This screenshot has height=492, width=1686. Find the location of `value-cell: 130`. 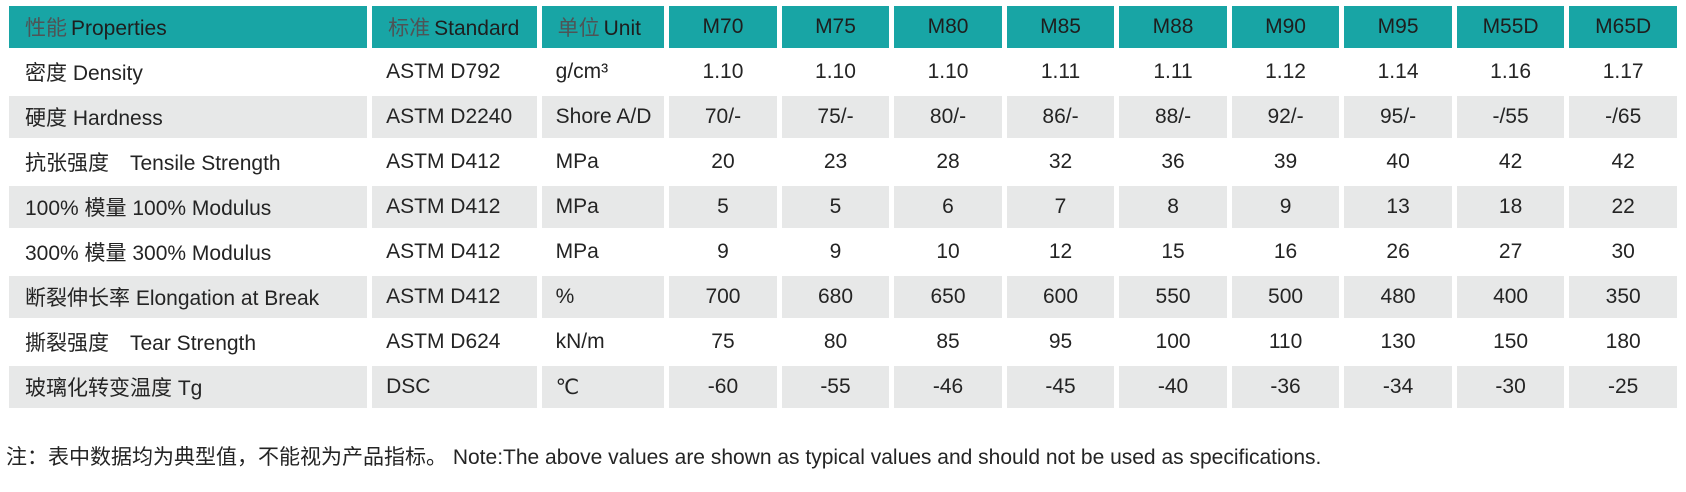

value-cell: 130 is located at coordinates (1398, 342).